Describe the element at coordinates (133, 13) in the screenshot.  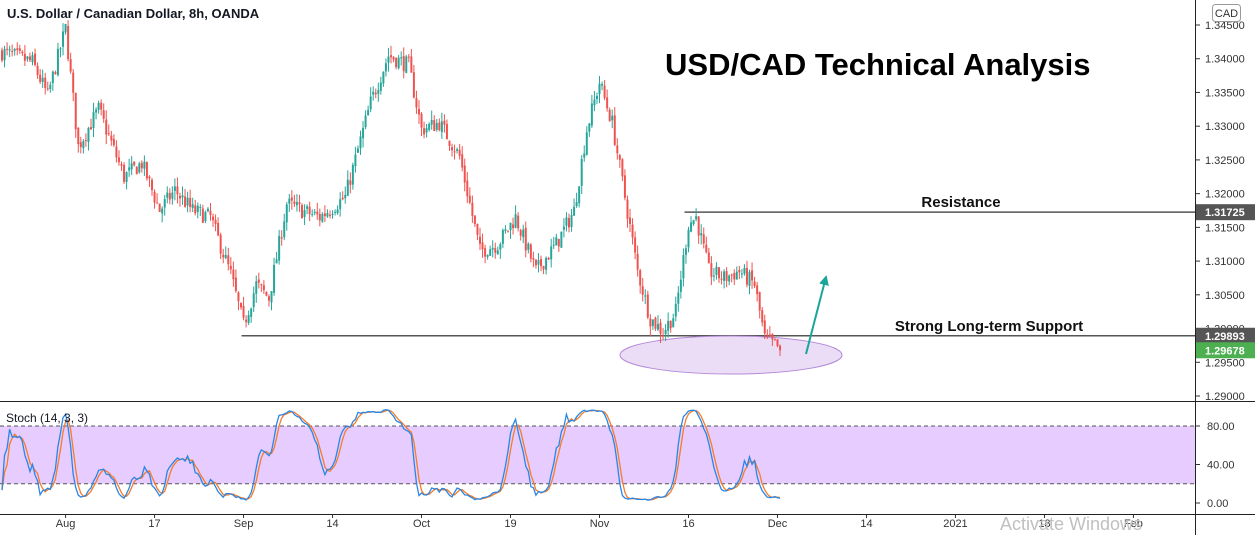
I see `symbol-title: U.S. Dollar / Canadian Dollar, 8h, OANDA` at that location.